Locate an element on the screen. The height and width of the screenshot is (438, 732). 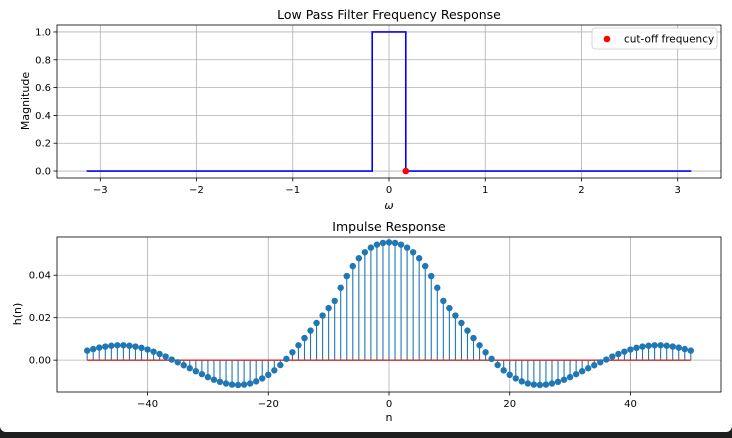
bottom-xtick-label: 20 is located at coordinates (509, 404).